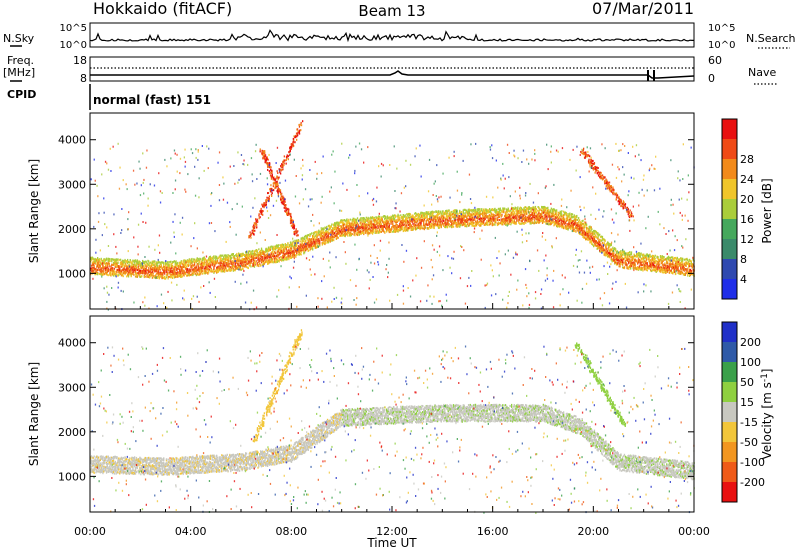 The height and width of the screenshot is (554, 800). Describe the element at coordinates (771, 38) in the screenshot. I see `nsearch-label: N.Search` at that location.